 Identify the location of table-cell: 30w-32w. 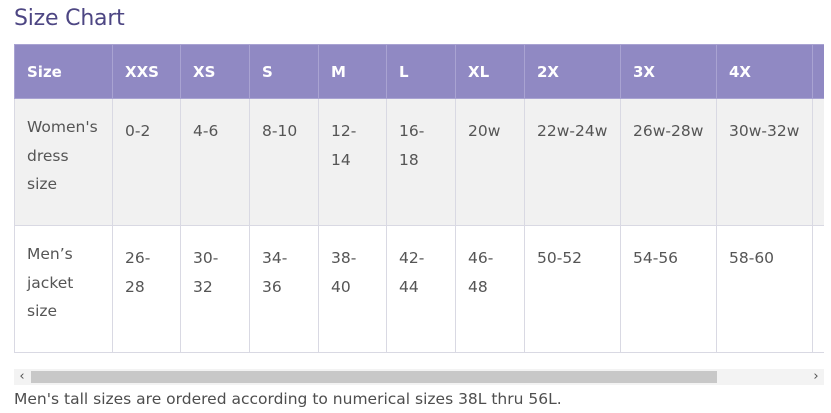
(764, 162).